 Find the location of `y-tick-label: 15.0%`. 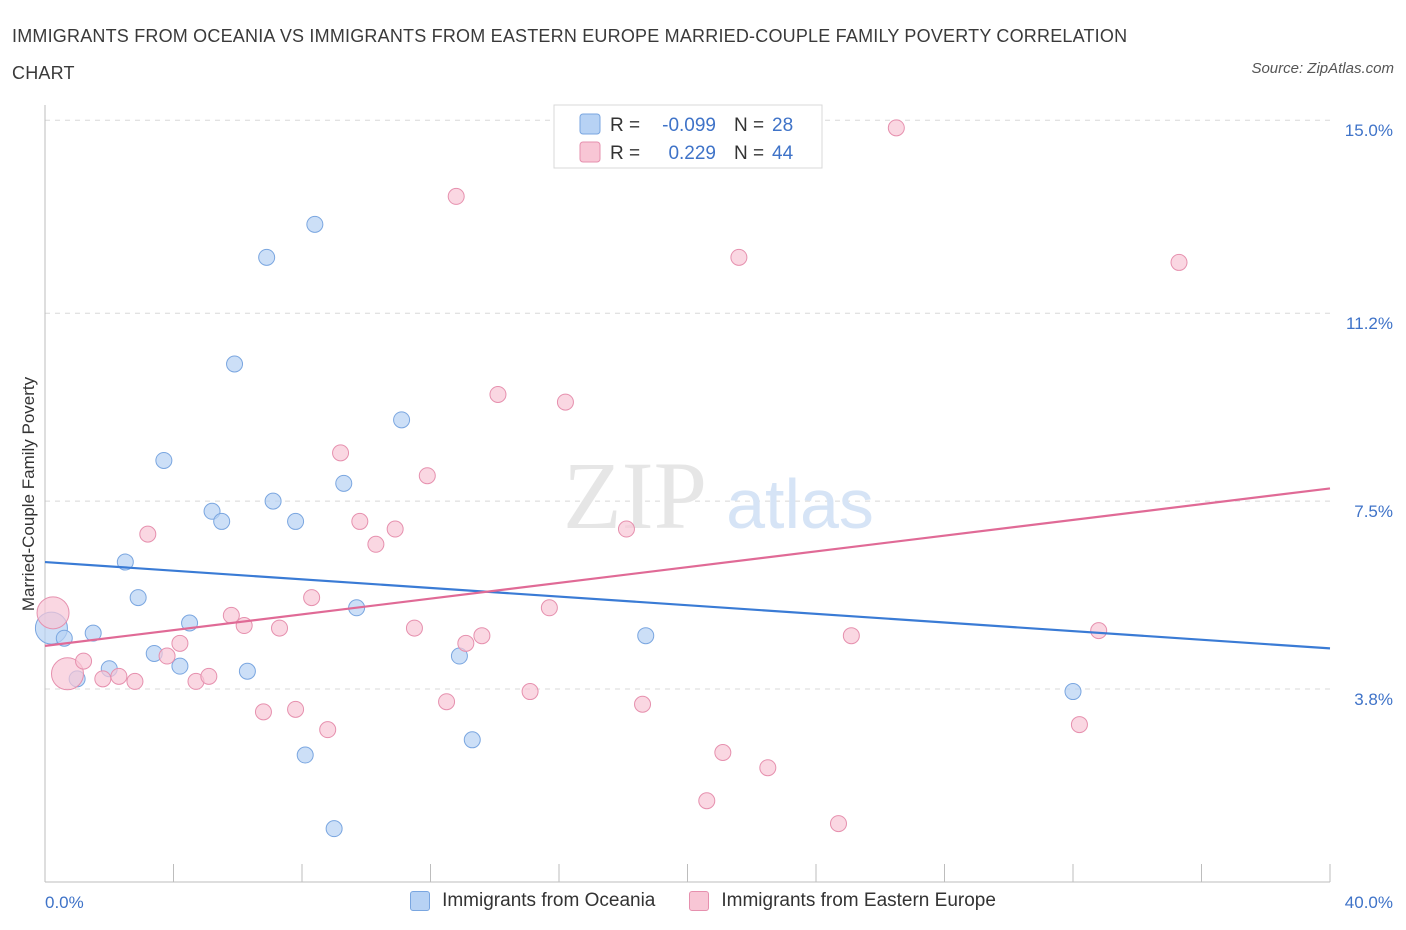

y-tick-label: 15.0% is located at coordinates (1369, 130).